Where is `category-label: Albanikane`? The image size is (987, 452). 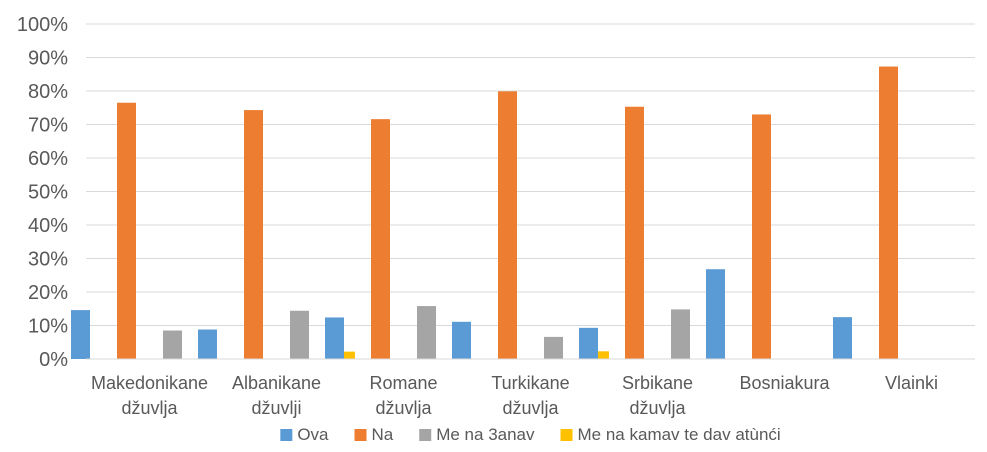 category-label: Albanikane is located at coordinates (276, 383).